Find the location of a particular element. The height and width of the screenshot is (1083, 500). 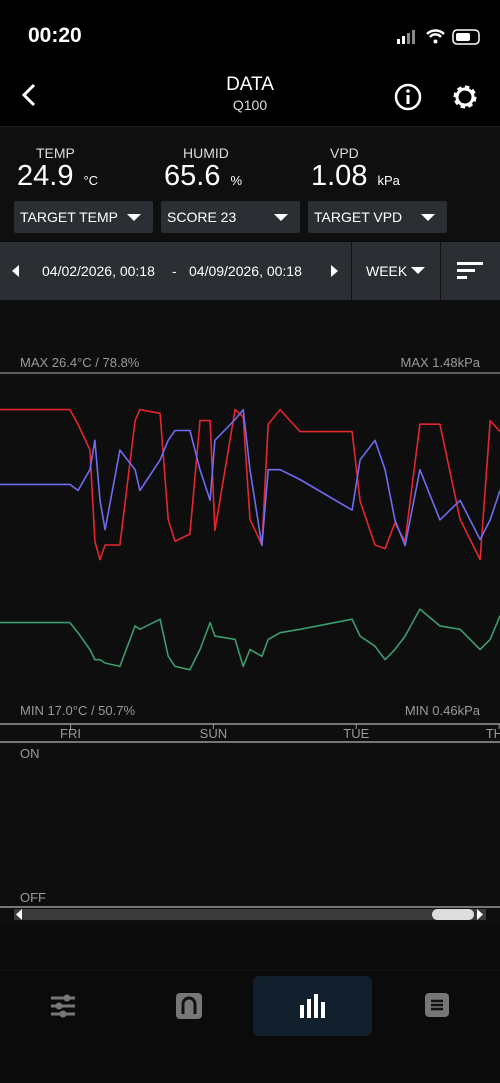

sensor-reading: 65.6% is located at coordinates (203, 176).